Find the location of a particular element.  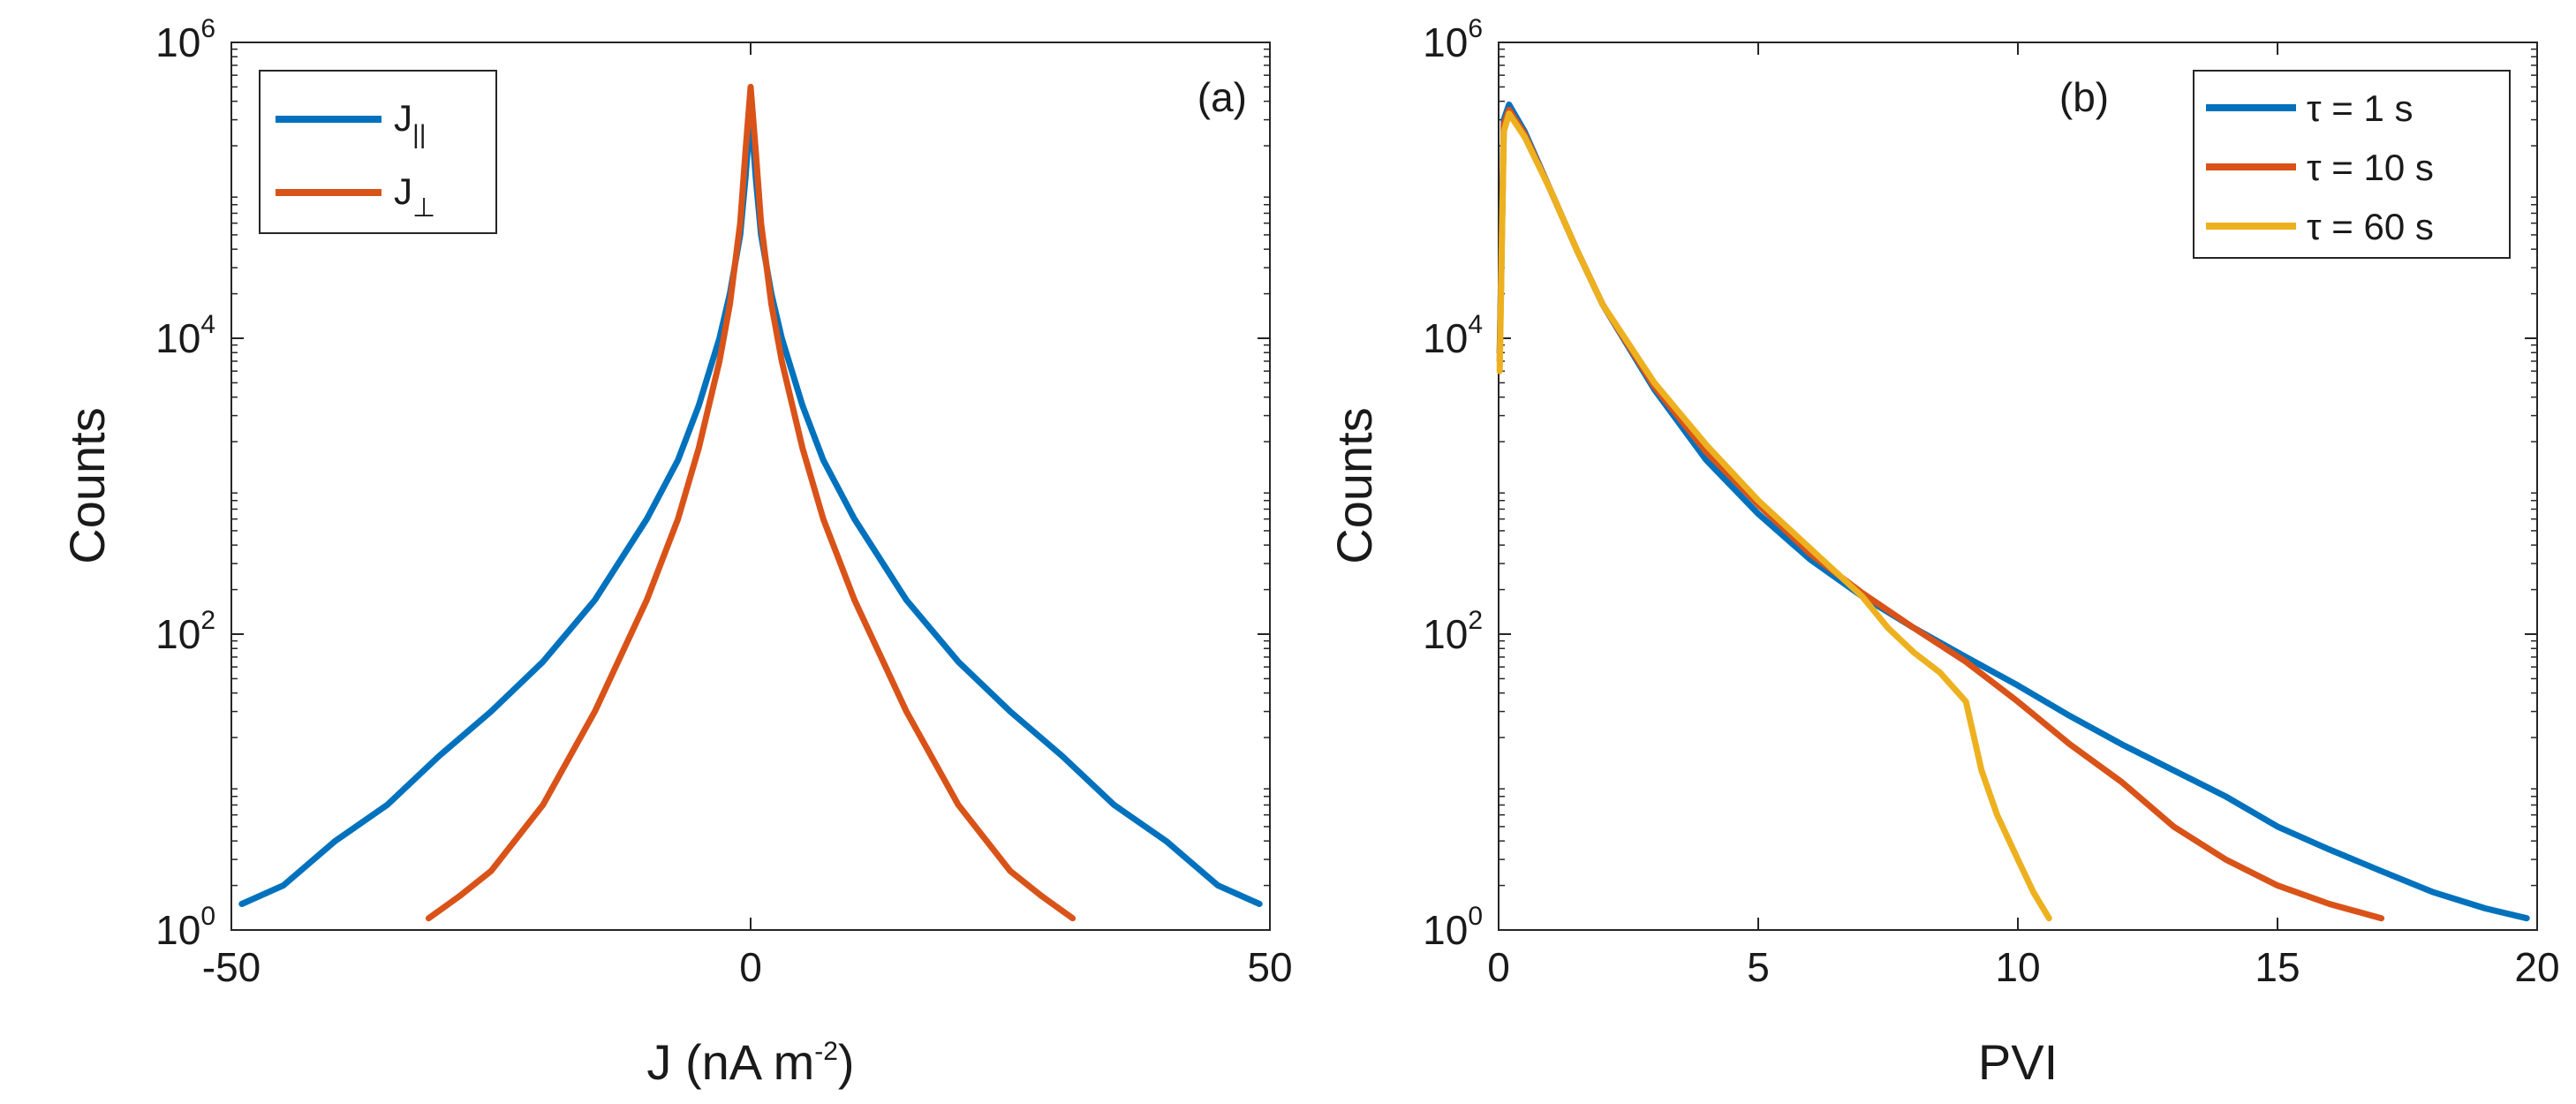

panel-b-y-tick-label: 10⁰ is located at coordinates (1453, 928).